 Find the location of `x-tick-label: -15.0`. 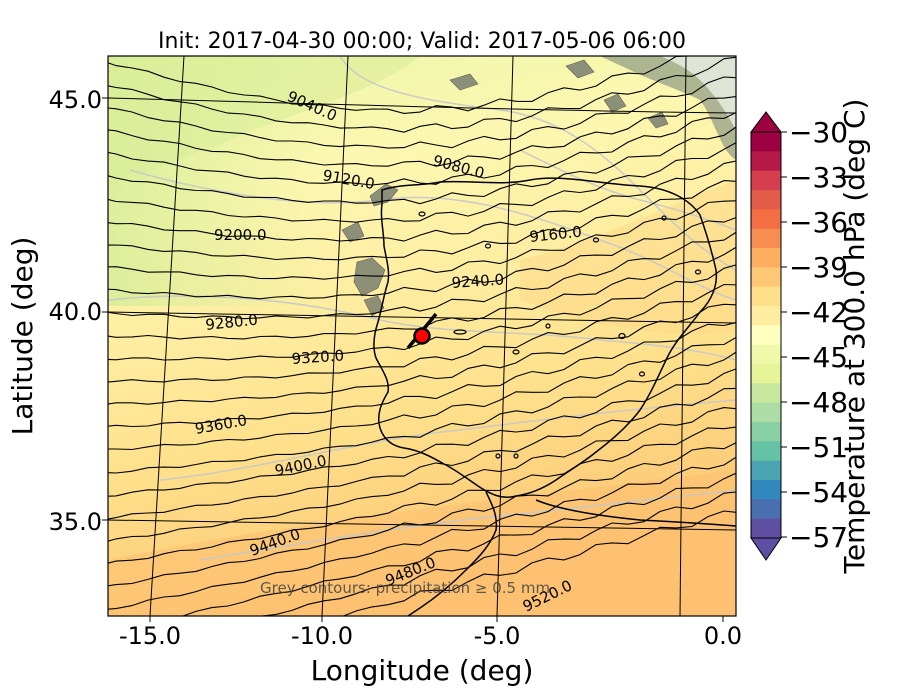

x-tick-label: -15.0 is located at coordinates (150, 636).